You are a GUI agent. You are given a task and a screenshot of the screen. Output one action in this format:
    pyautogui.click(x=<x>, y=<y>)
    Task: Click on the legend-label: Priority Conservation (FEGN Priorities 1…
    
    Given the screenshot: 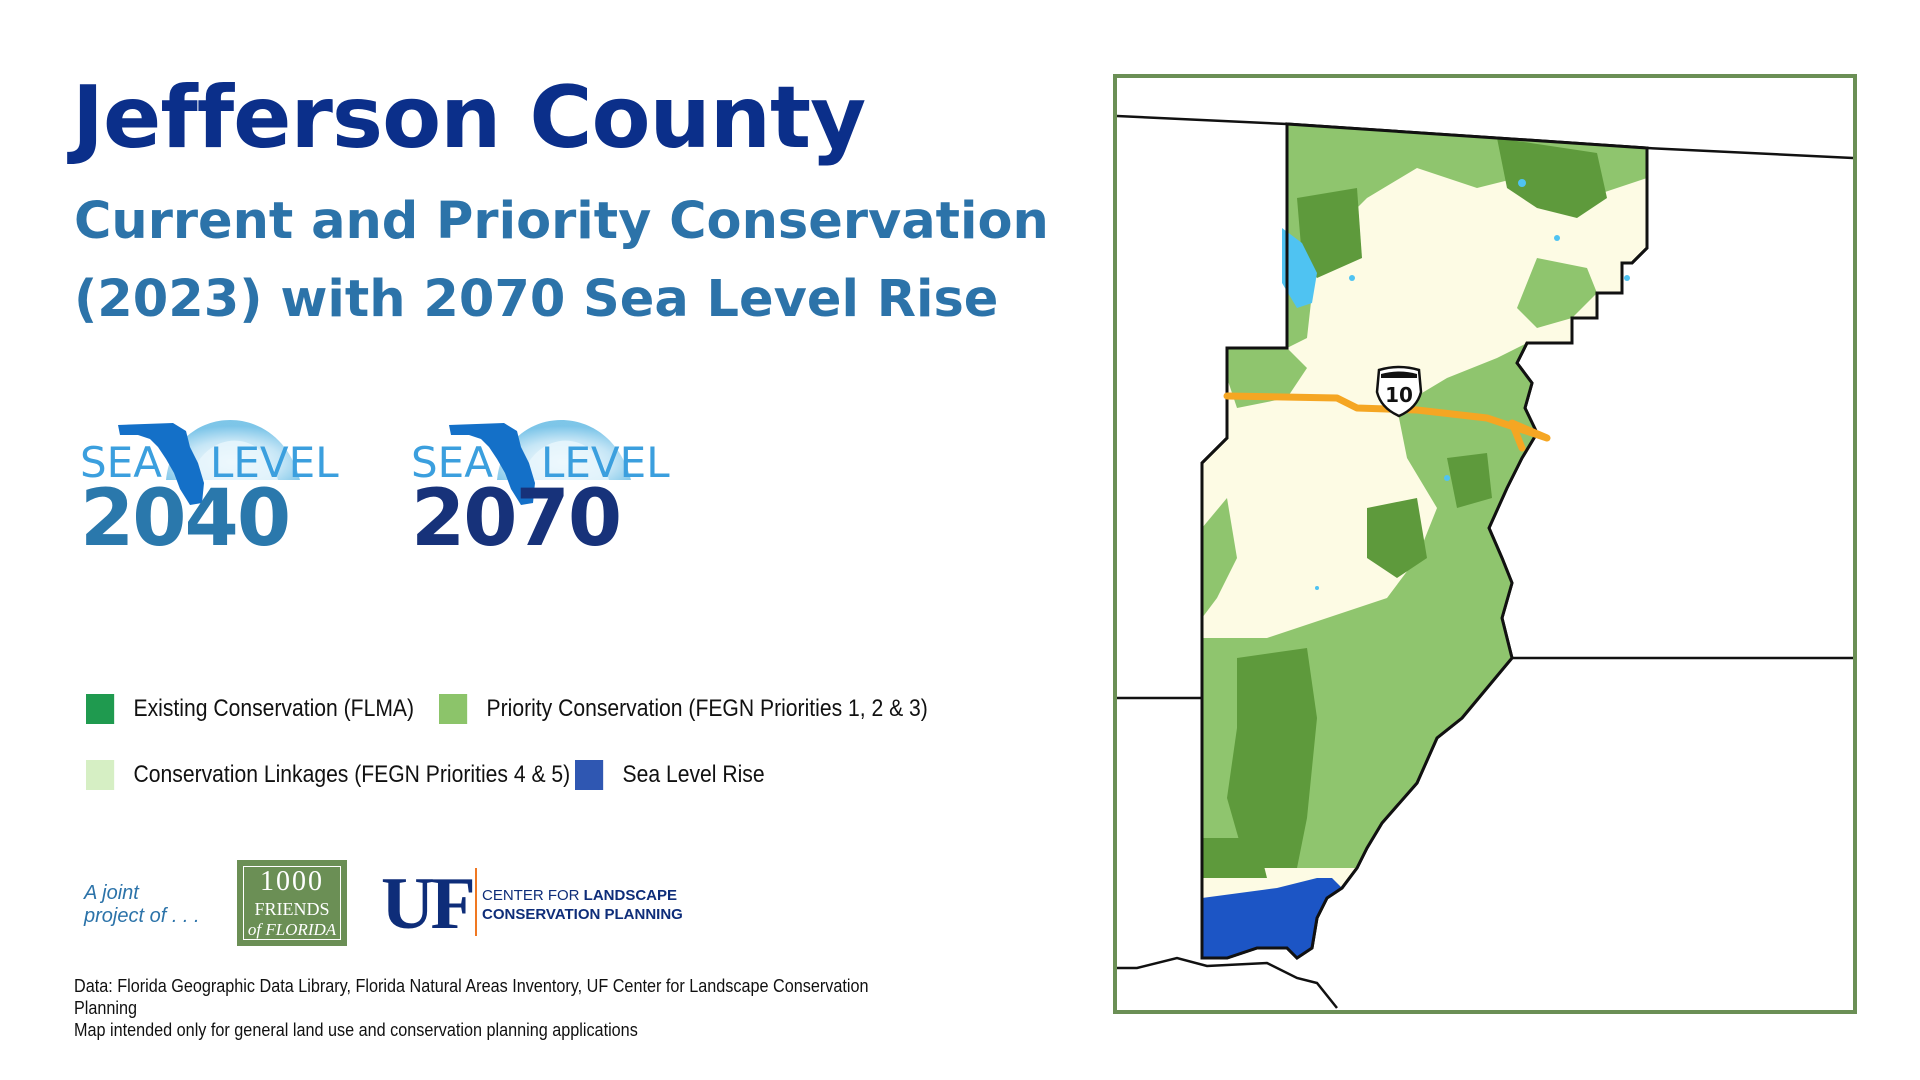 What is the action you would take?
    pyautogui.click(x=707, y=708)
    